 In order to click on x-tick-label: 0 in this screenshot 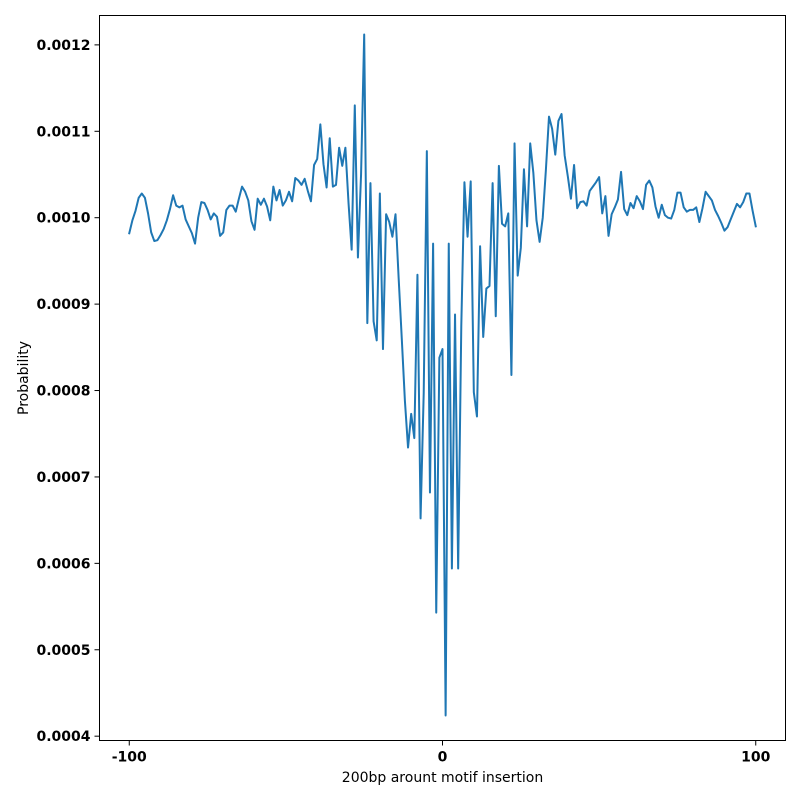, I will do `click(443, 758)`.